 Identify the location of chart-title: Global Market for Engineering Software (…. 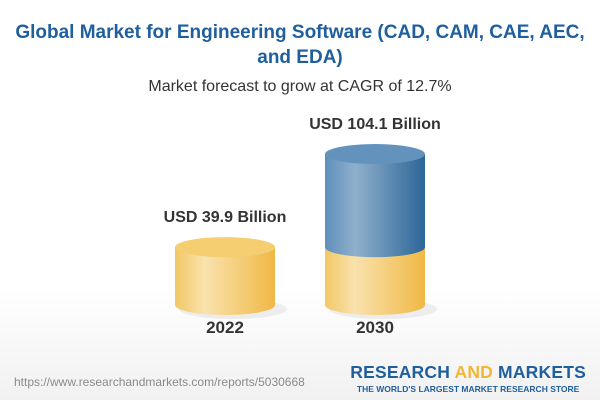
(300, 45).